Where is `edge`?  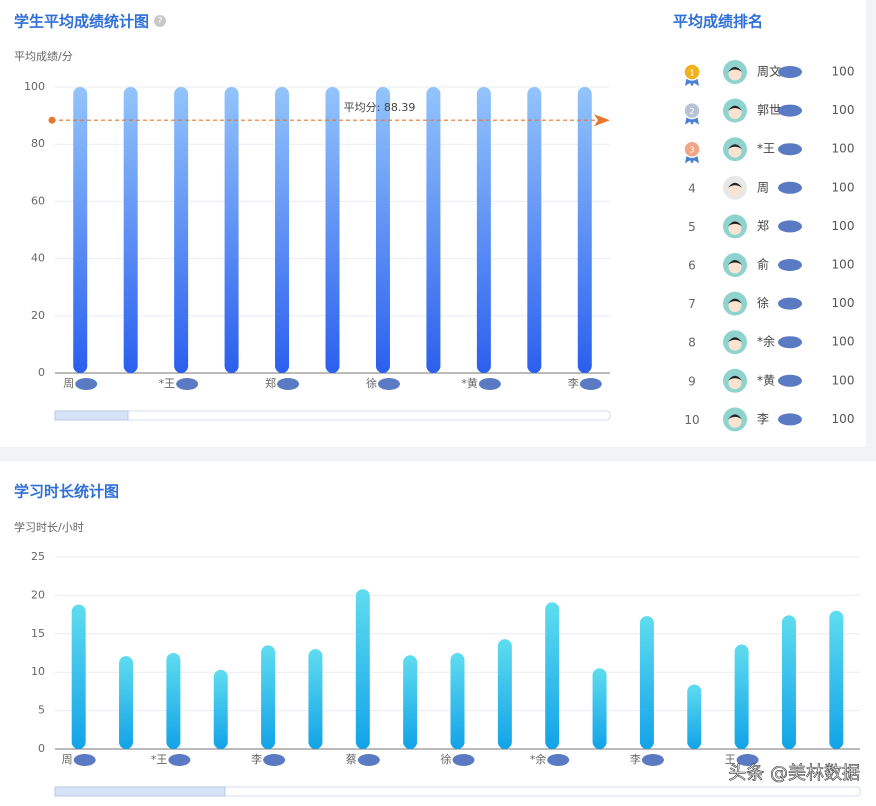
edge is located at coordinates (871, 223).